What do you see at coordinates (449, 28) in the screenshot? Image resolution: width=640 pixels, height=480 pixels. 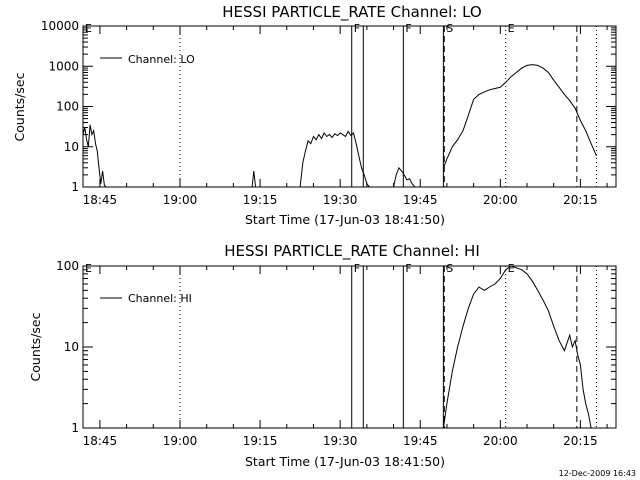 I see `chart-lo-event-label: S` at bounding box center [449, 28].